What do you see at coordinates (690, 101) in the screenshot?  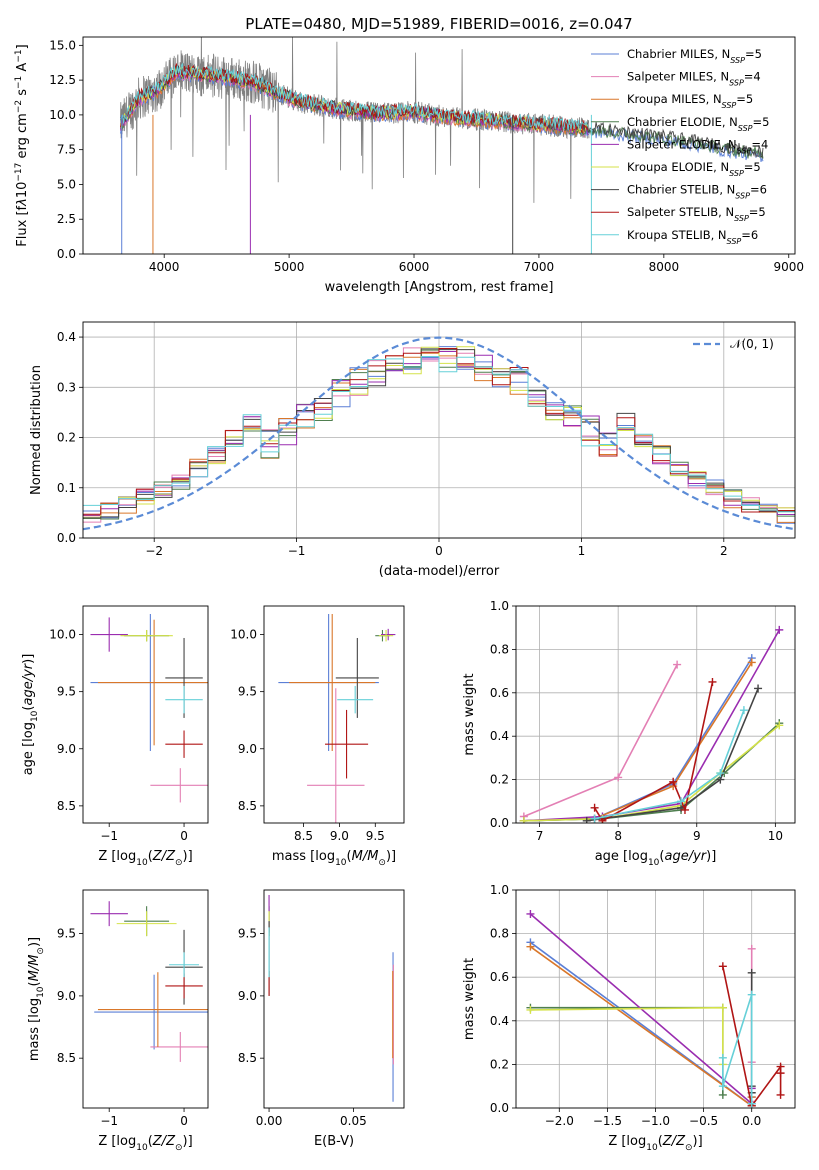 I see `legend-entry: Kroupa MILES, NSSP=5` at bounding box center [690, 101].